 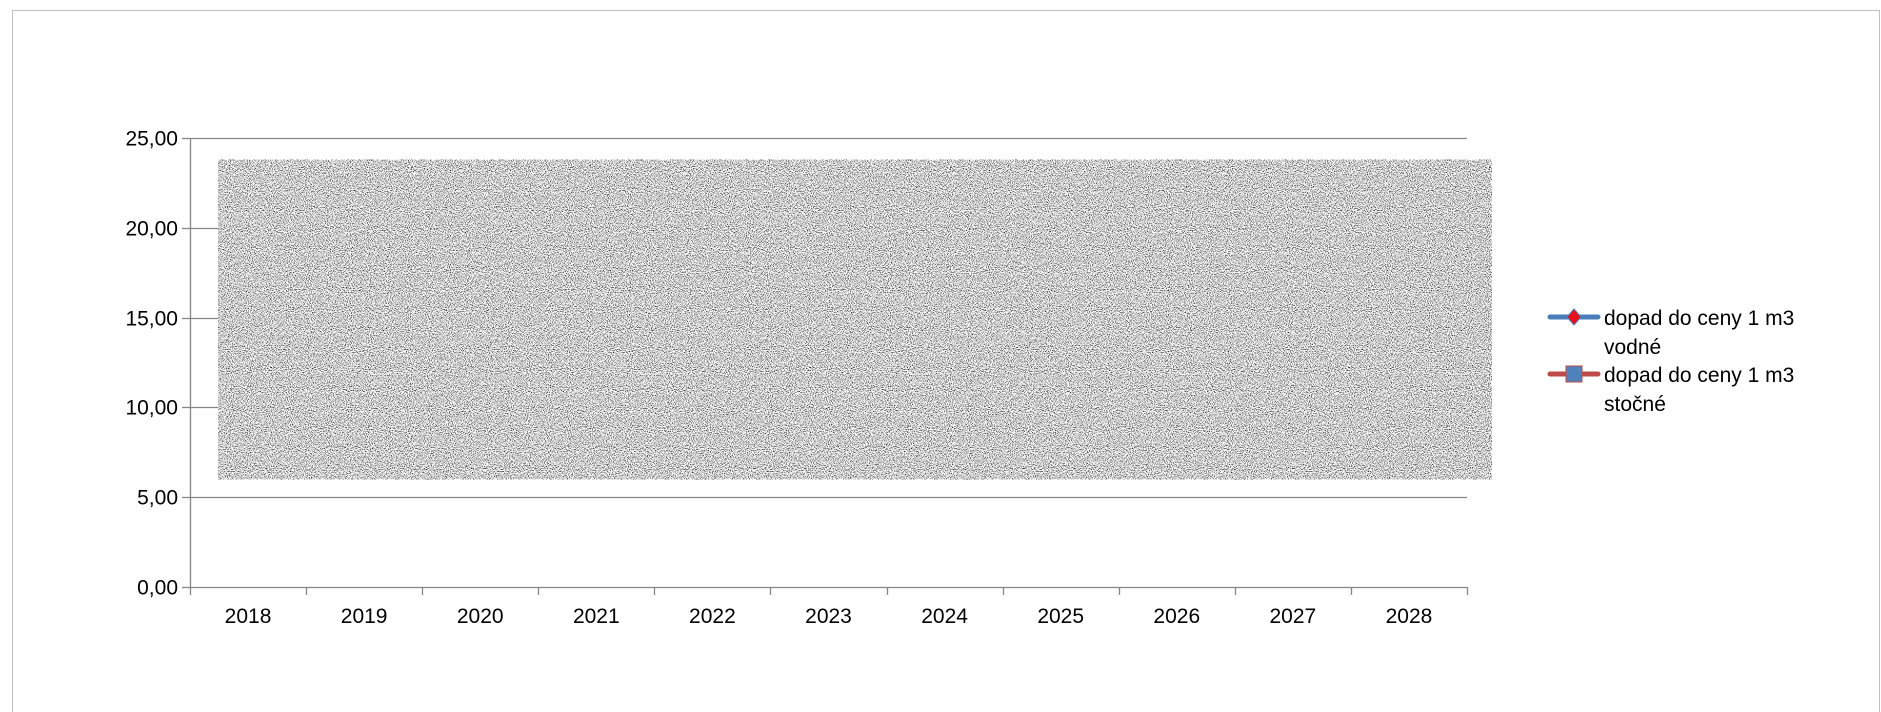 What do you see at coordinates (1574, 317) in the screenshot?
I see `legend-marker-diamond-icon` at bounding box center [1574, 317].